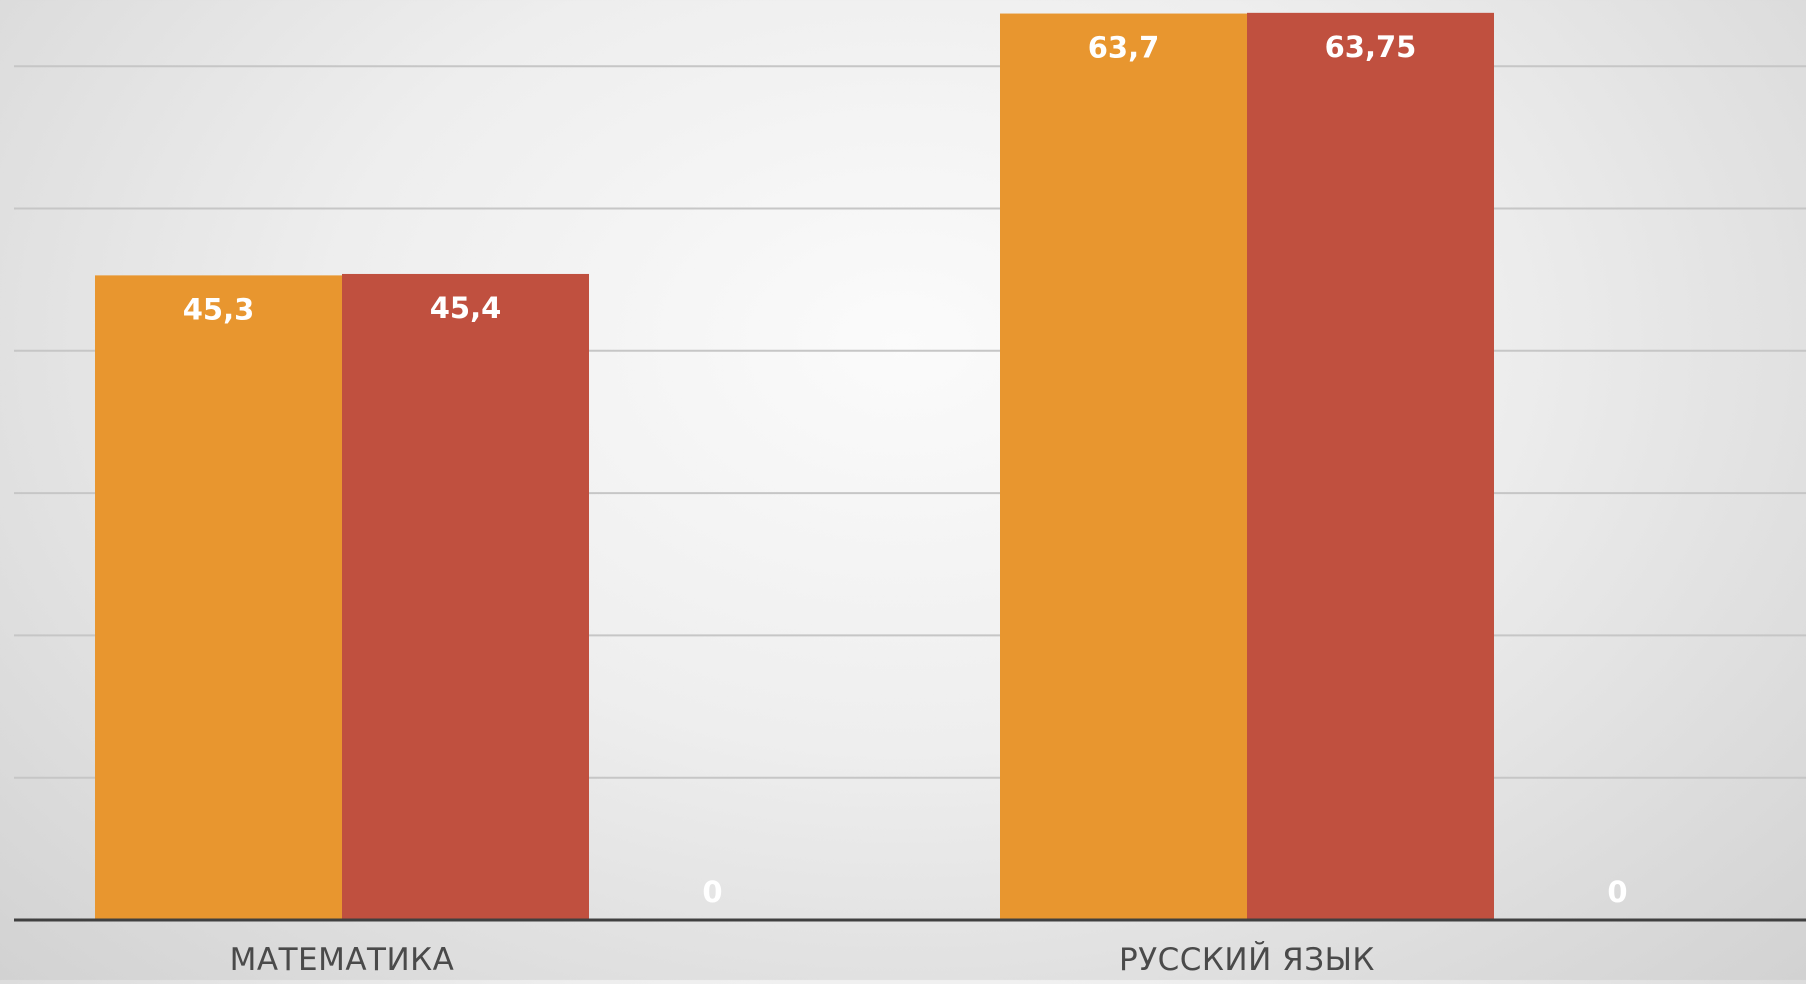 The image size is (1806, 984). I want to click on category-label: МАТЕМАТИКА, so click(342, 960).